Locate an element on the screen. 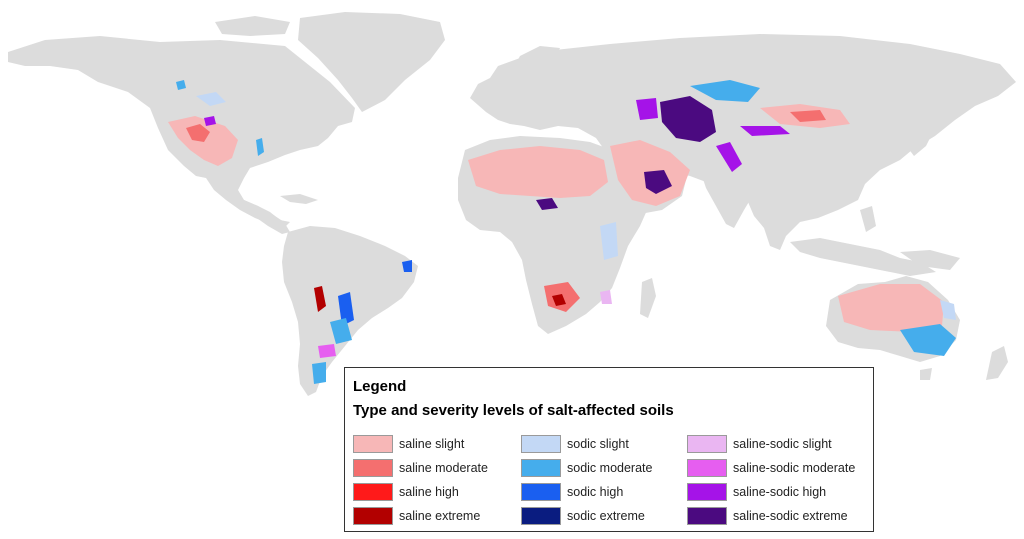  legend-item: saline-sodic high is located at coordinates (771, 492).